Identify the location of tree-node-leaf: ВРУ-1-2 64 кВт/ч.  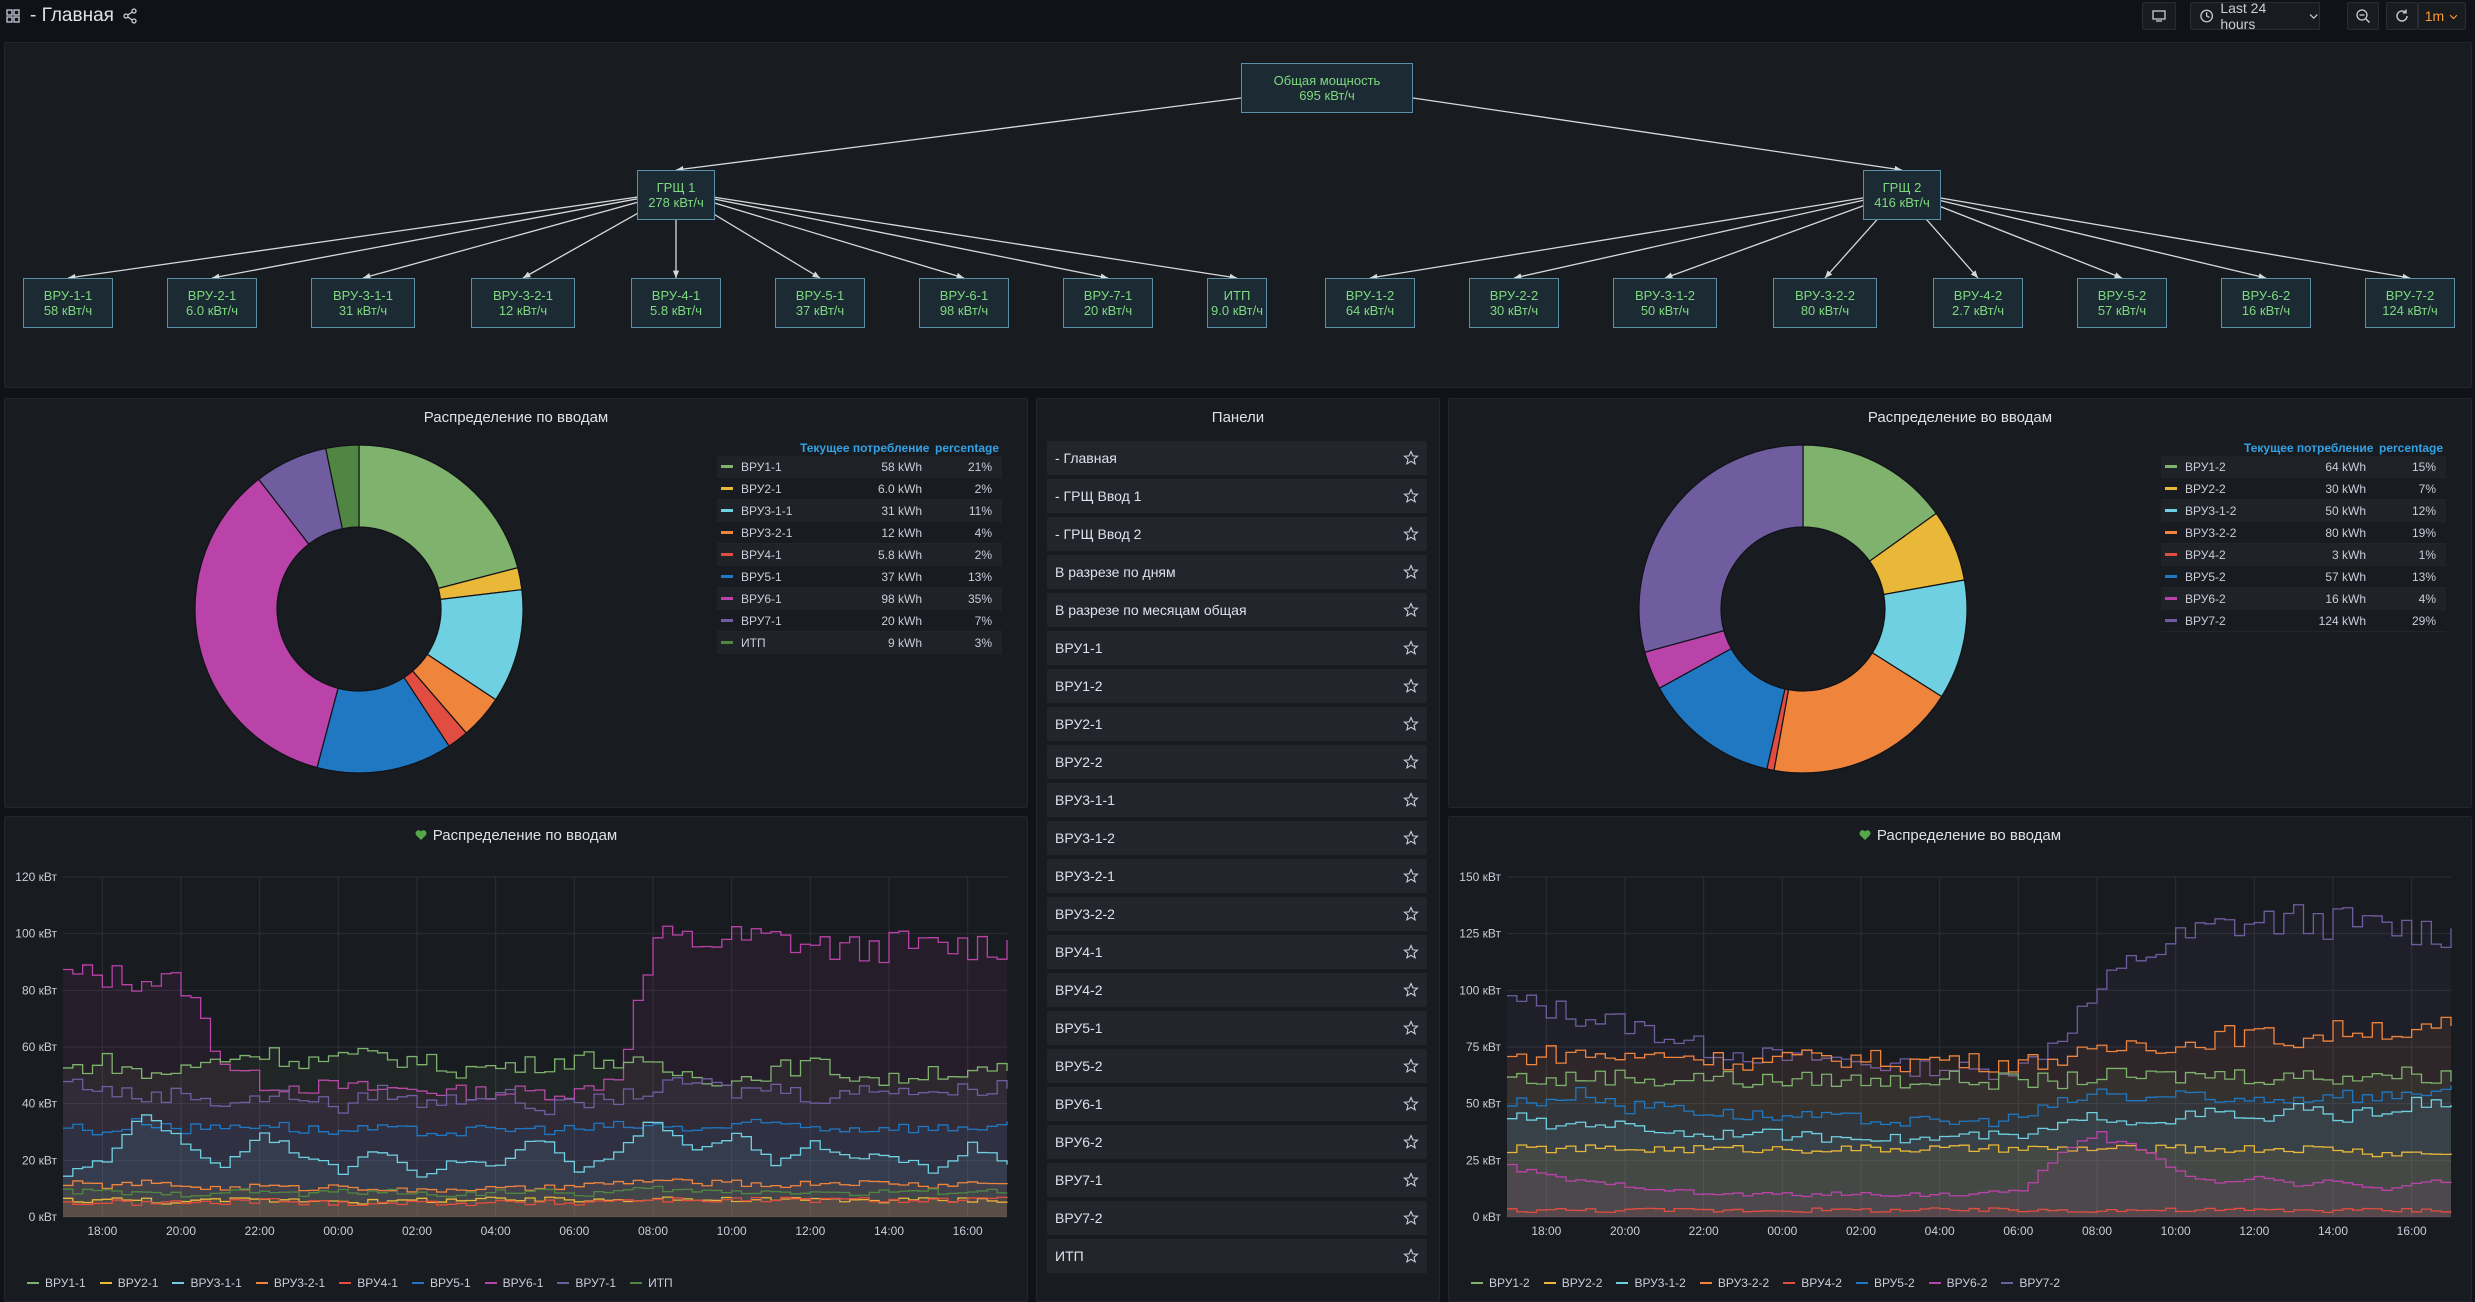
(1370, 303).